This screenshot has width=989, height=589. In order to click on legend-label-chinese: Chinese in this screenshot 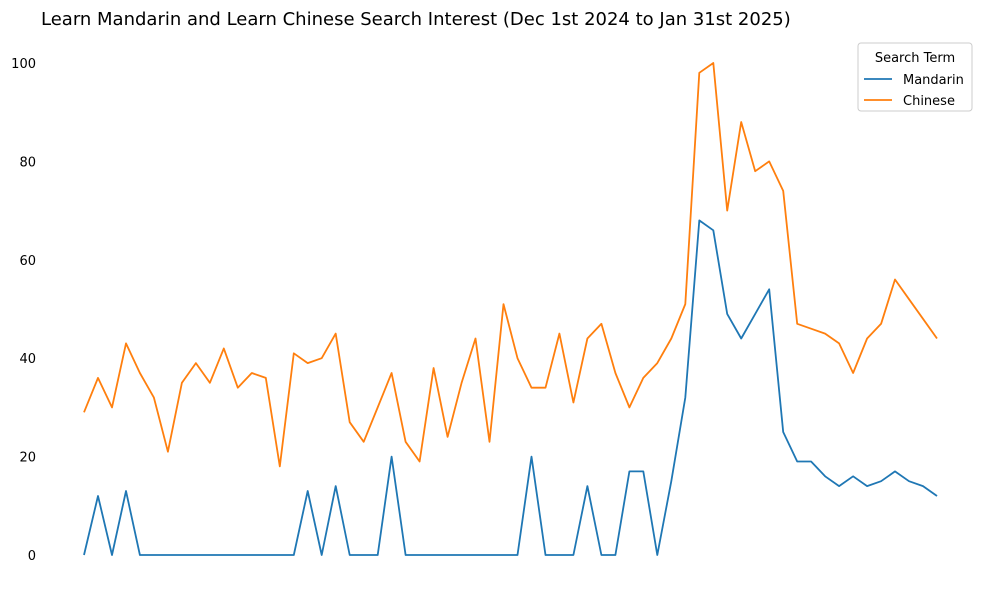, I will do `click(929, 101)`.